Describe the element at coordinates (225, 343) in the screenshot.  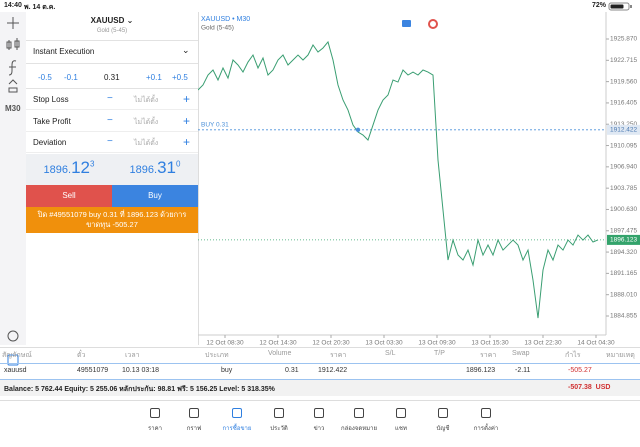
I see `x-tick-label: 12 Oct 08:30` at that location.